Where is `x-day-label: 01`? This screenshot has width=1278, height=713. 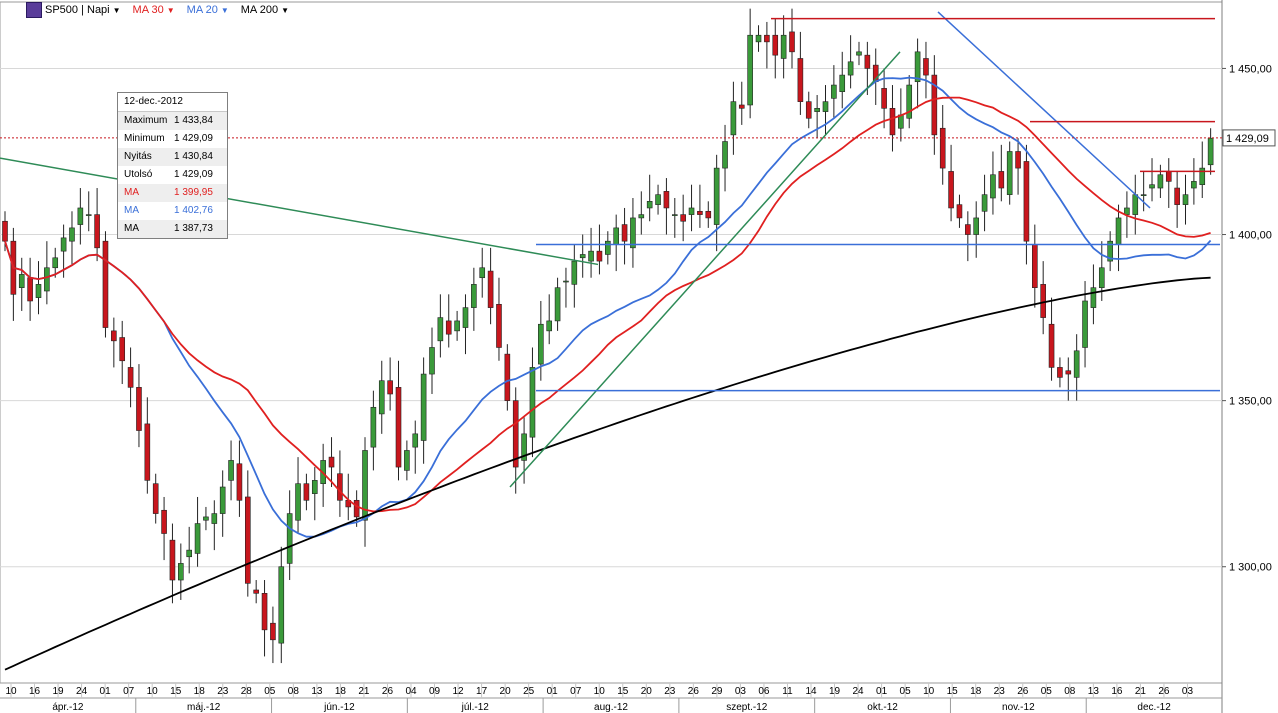
x-day-label: 01 is located at coordinates (882, 691).